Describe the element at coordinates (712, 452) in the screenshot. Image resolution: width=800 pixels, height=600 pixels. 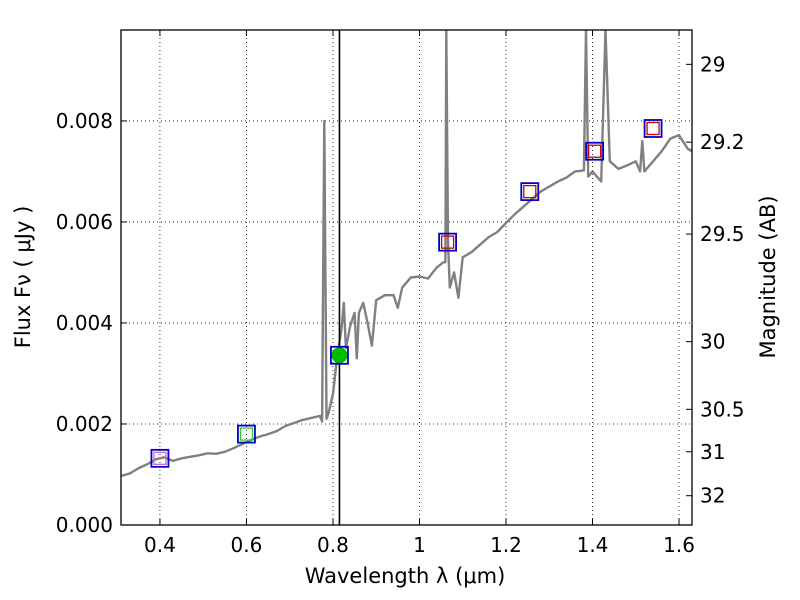
I see `y2-tick-label: 31` at that location.